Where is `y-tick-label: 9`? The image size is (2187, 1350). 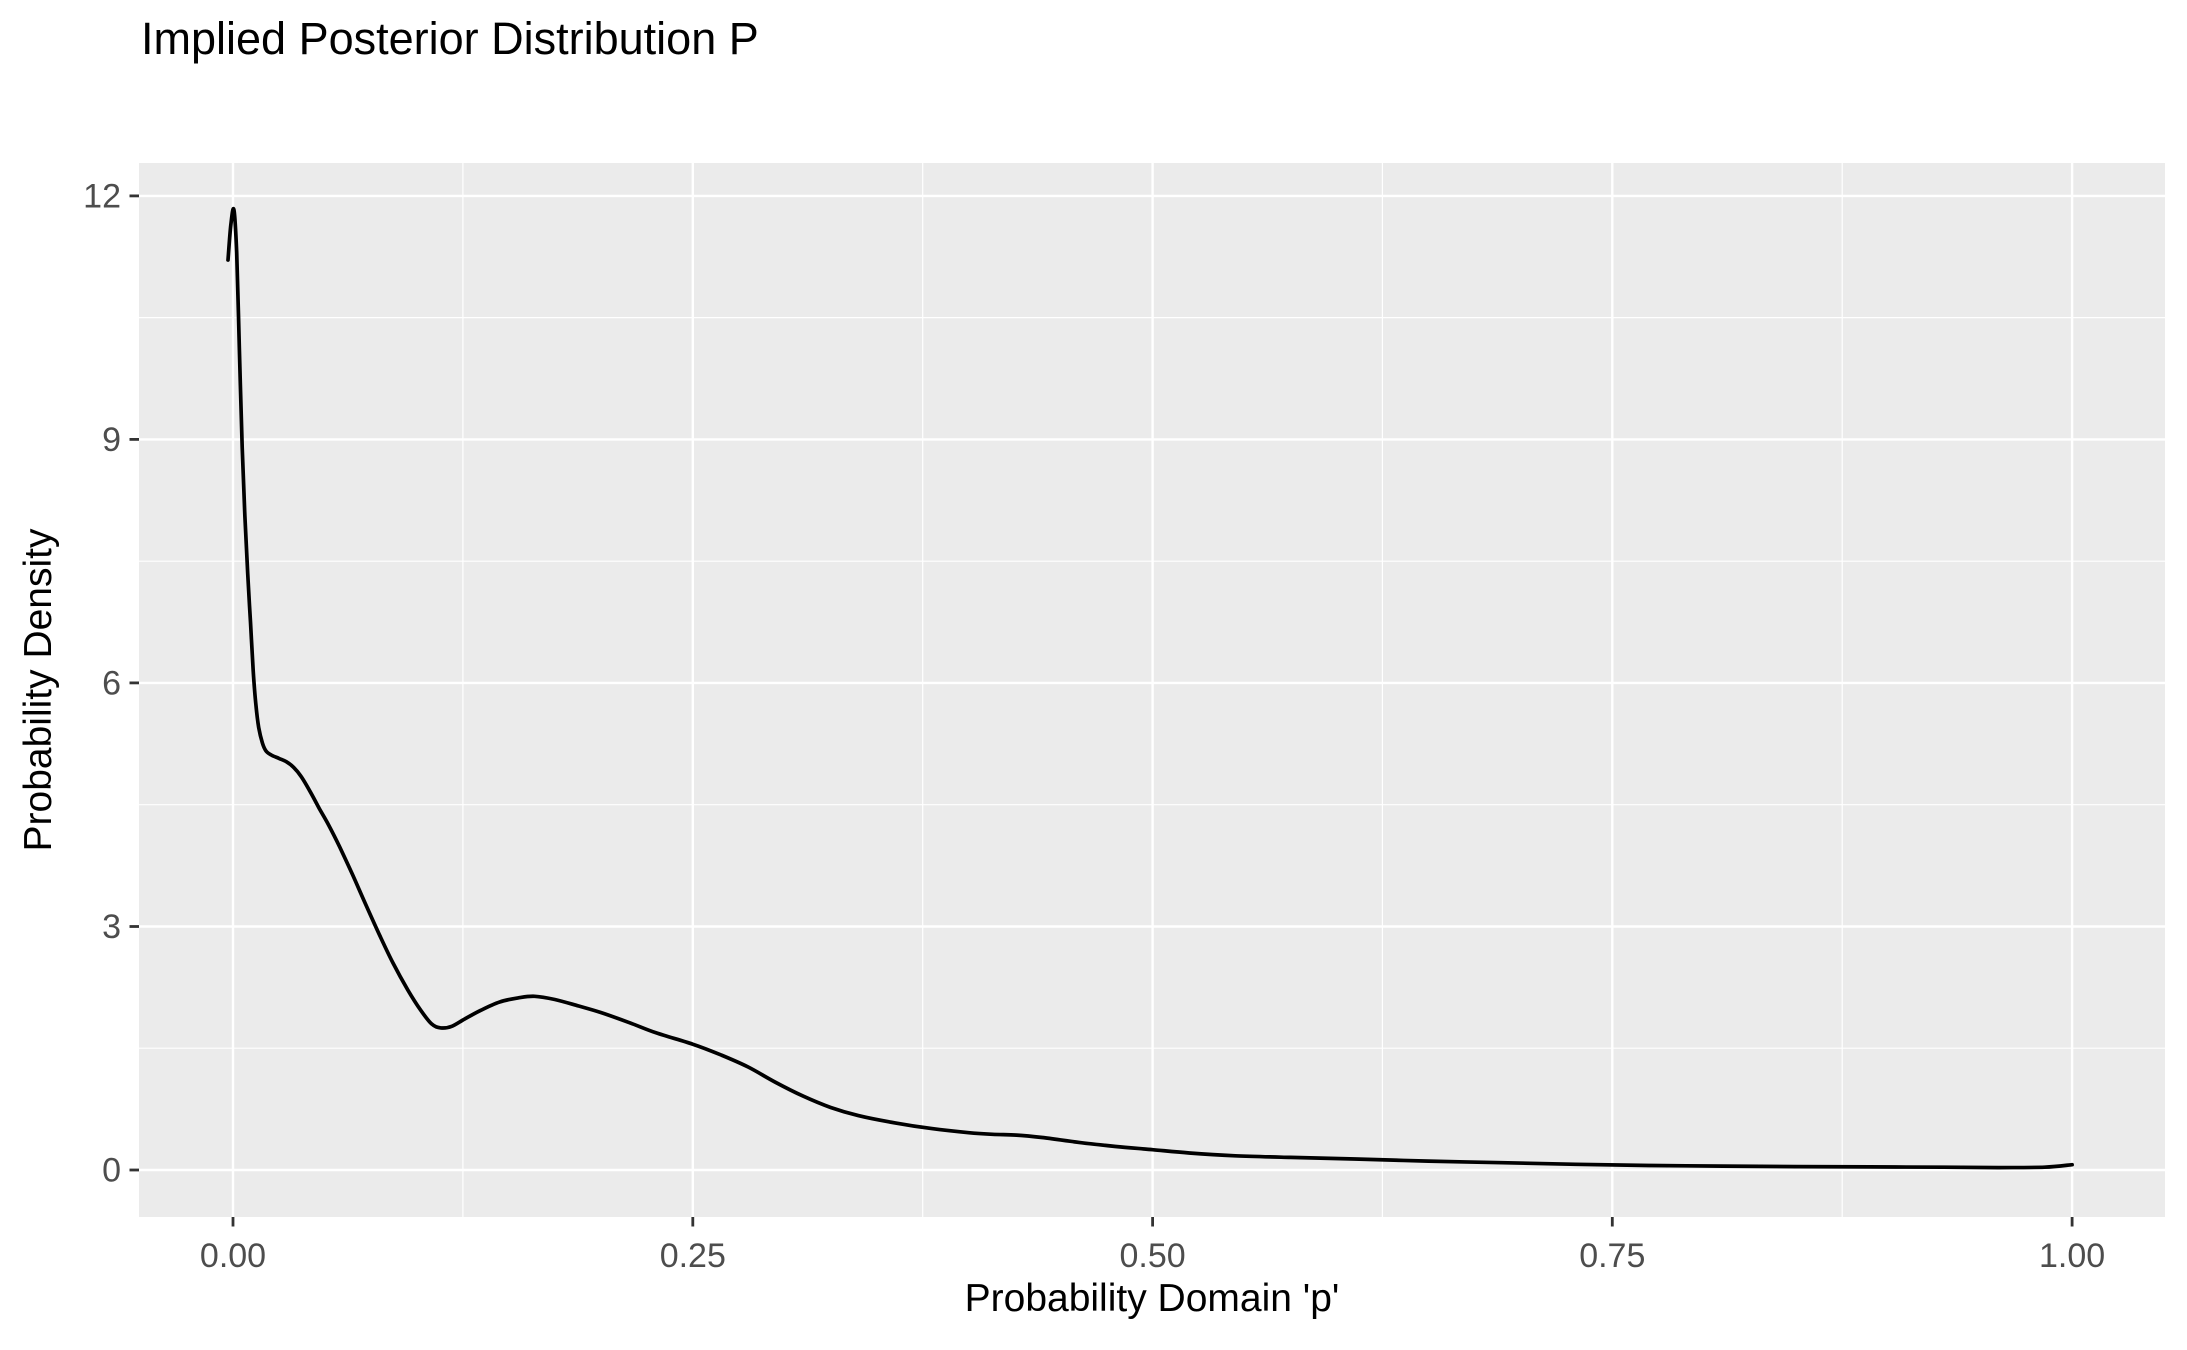
y-tick-label: 9 is located at coordinates (111, 440).